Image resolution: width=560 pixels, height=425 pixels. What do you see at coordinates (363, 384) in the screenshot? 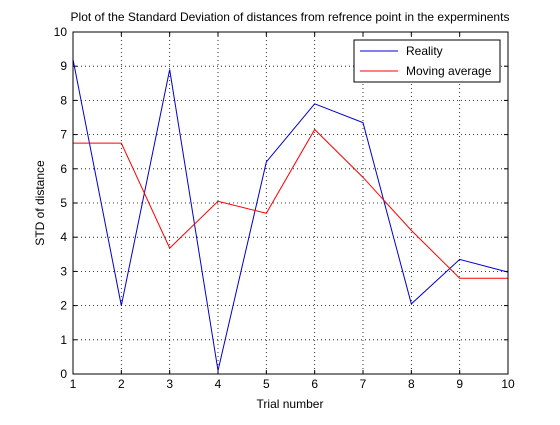
I see `x-tick-label: 7` at bounding box center [363, 384].